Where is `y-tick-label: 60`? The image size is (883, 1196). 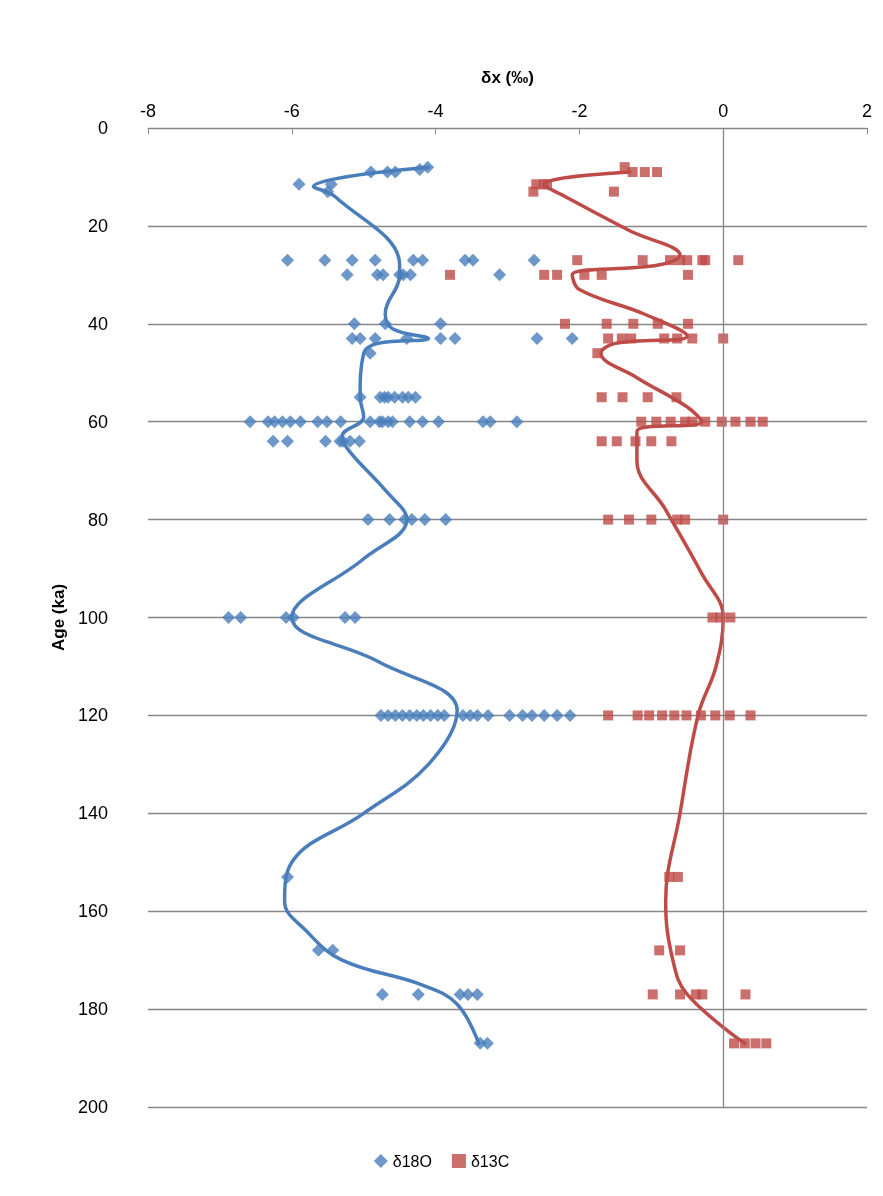 y-tick-label: 60 is located at coordinates (97, 421).